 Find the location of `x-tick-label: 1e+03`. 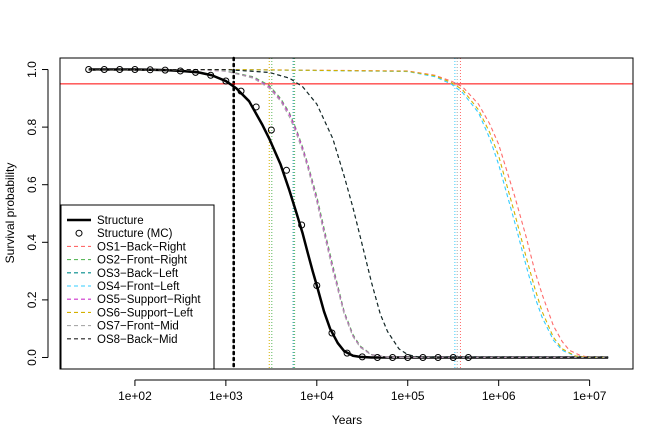

x-tick-label: 1e+03 is located at coordinates (226, 396).